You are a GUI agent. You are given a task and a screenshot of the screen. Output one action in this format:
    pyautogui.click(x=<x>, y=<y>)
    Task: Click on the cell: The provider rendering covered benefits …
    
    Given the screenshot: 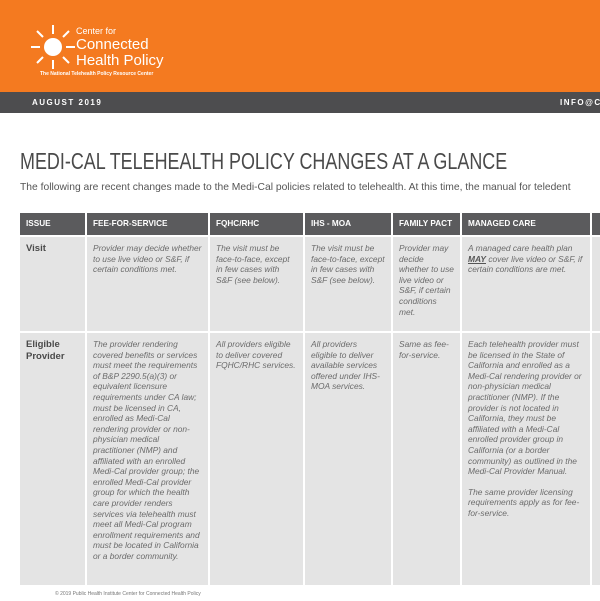 What is the action you would take?
    pyautogui.click(x=147, y=459)
    